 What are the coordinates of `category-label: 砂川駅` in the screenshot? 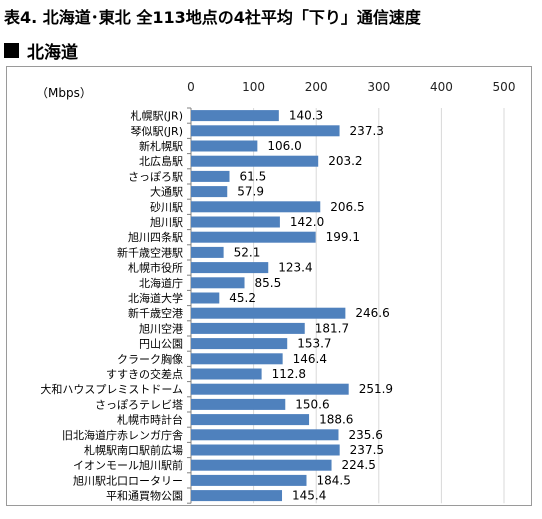 It's located at (166, 207).